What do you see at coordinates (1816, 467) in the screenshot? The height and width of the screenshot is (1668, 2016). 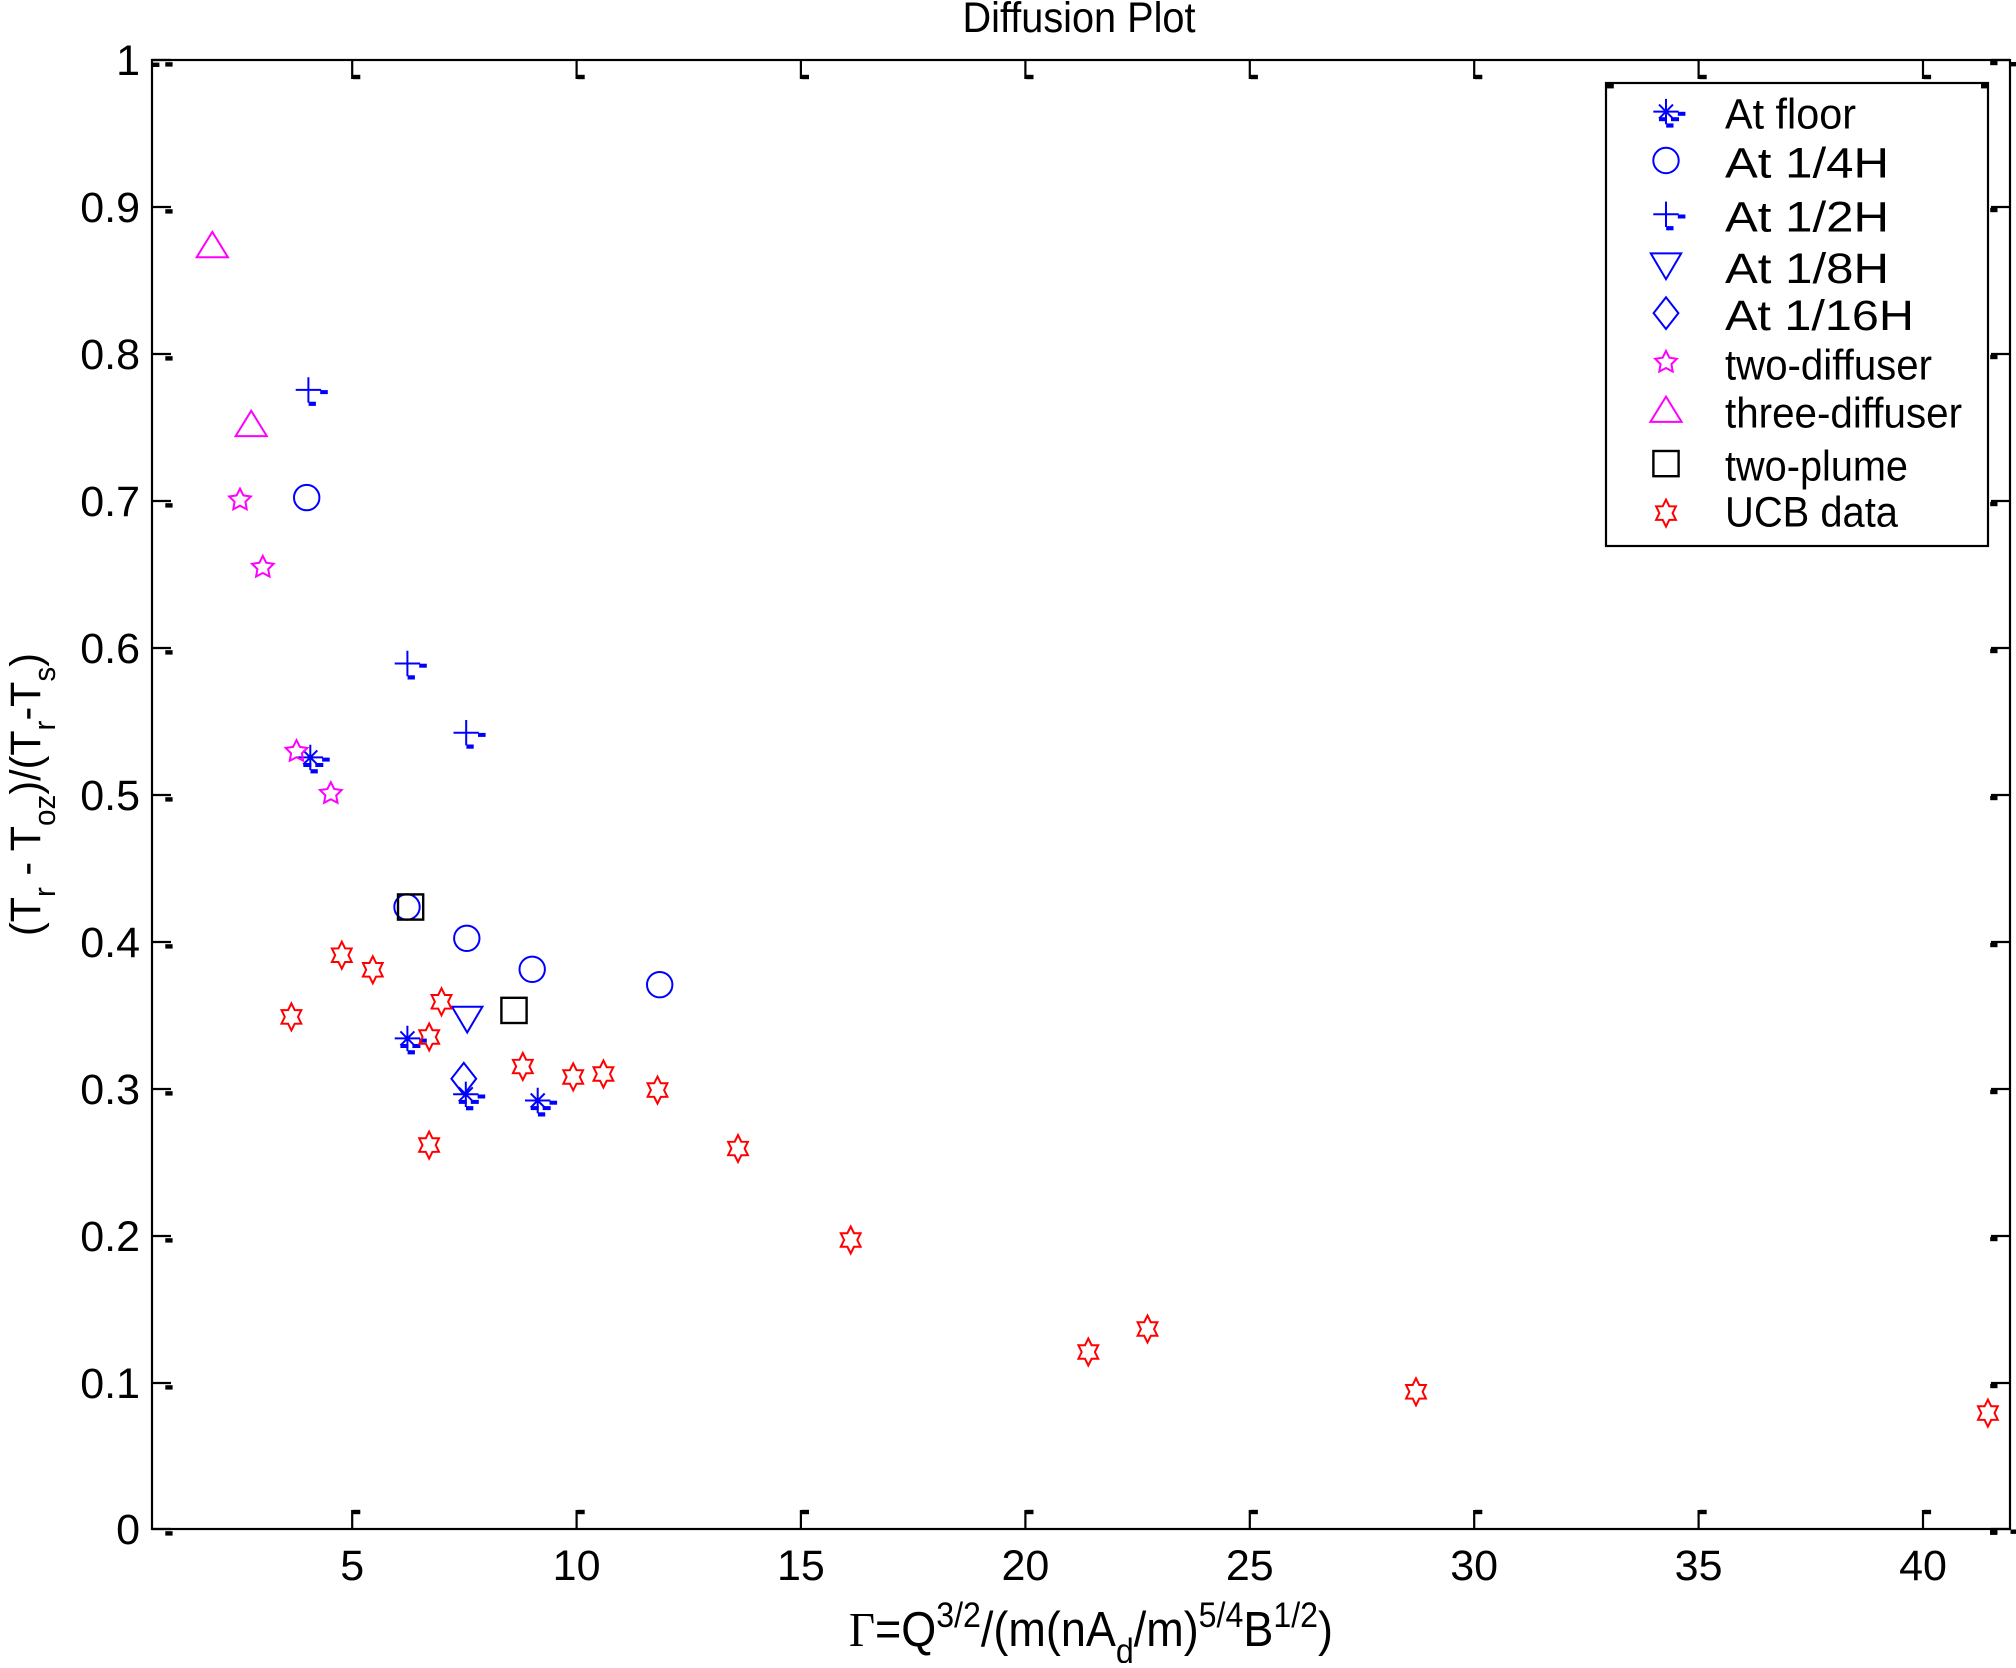 I see `svg-text: two-plume` at bounding box center [1816, 467].